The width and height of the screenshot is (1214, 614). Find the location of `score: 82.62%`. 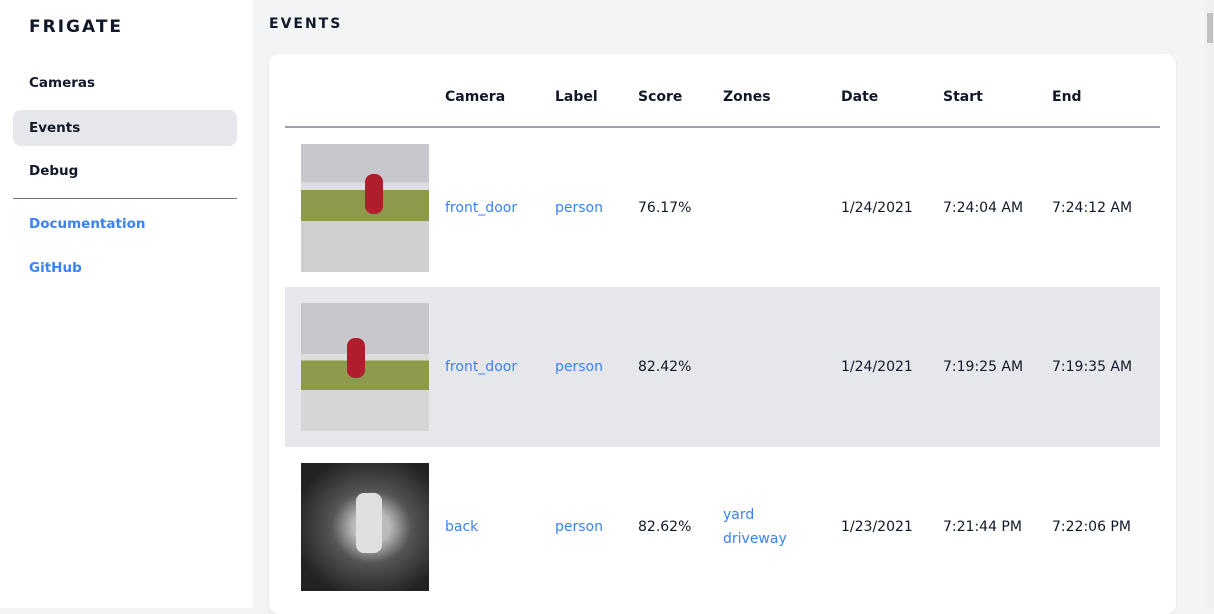

score: 82.62% is located at coordinates (665, 527).